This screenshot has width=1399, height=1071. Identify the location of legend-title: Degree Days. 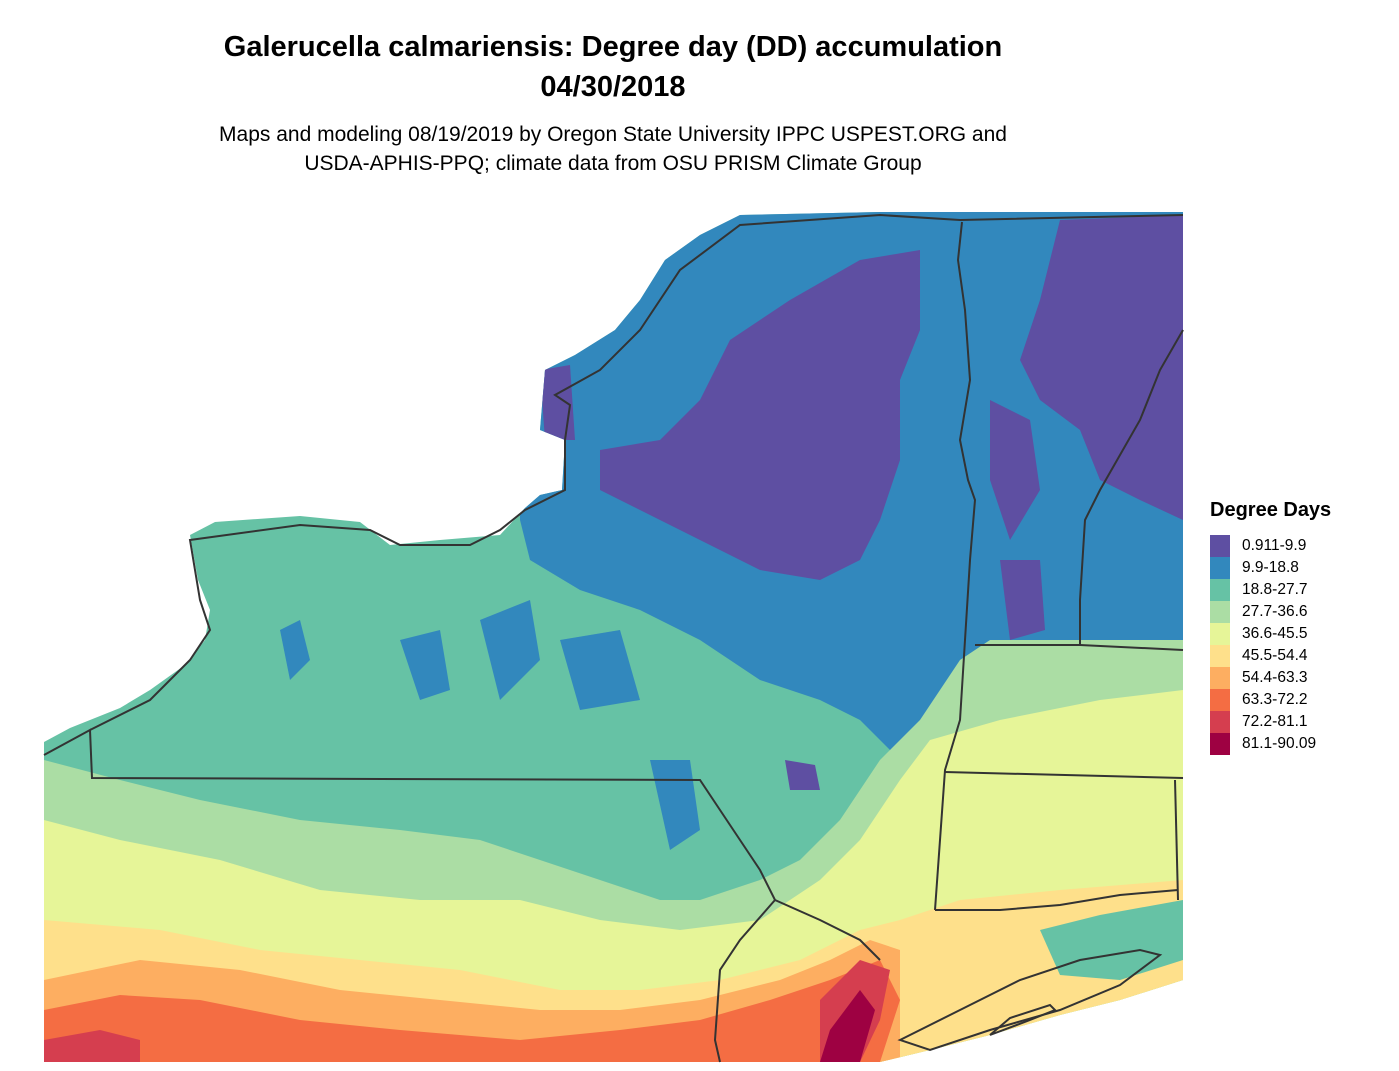
(1271, 510).